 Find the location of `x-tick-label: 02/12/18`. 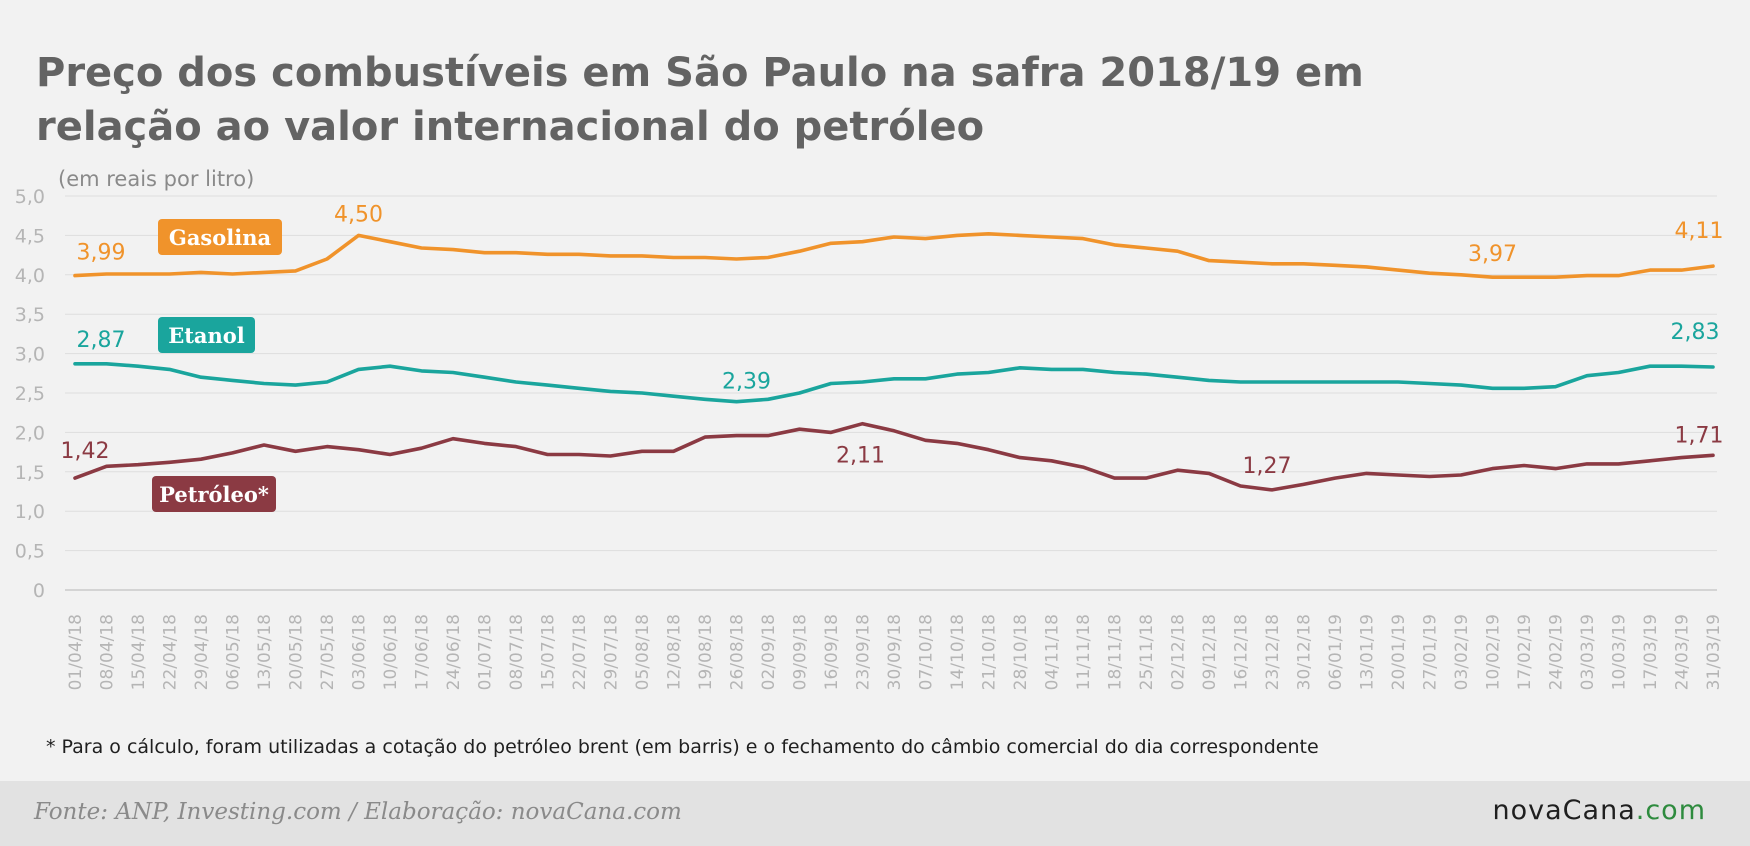

x-tick-label: 02/12/18 is located at coordinates (1179, 652).